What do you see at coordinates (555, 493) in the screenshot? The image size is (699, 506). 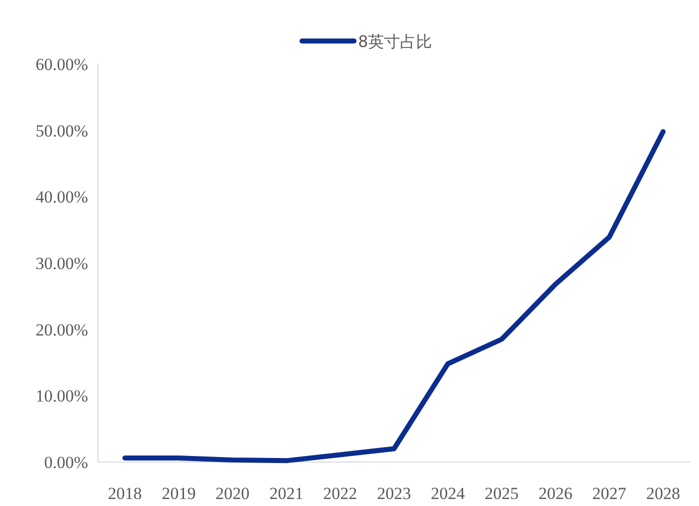 I see `x-tick-label: 2026` at bounding box center [555, 493].